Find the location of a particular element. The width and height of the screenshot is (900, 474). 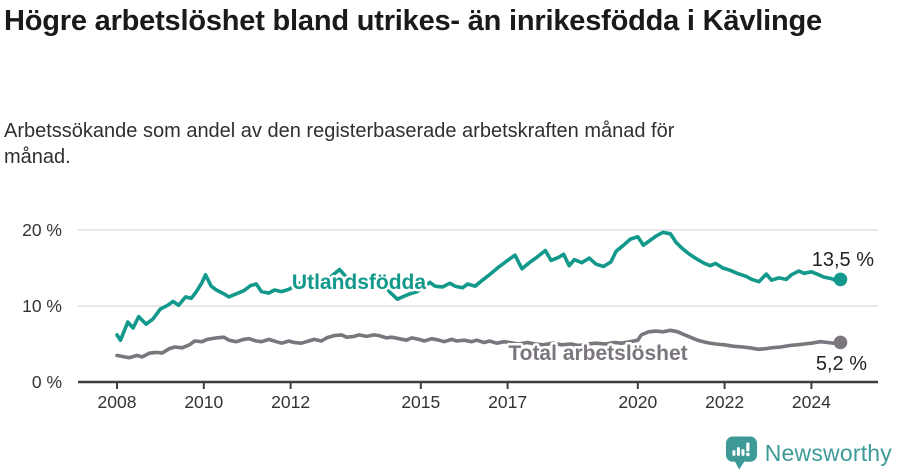

x-tick-label: 2012 is located at coordinates (290, 402).